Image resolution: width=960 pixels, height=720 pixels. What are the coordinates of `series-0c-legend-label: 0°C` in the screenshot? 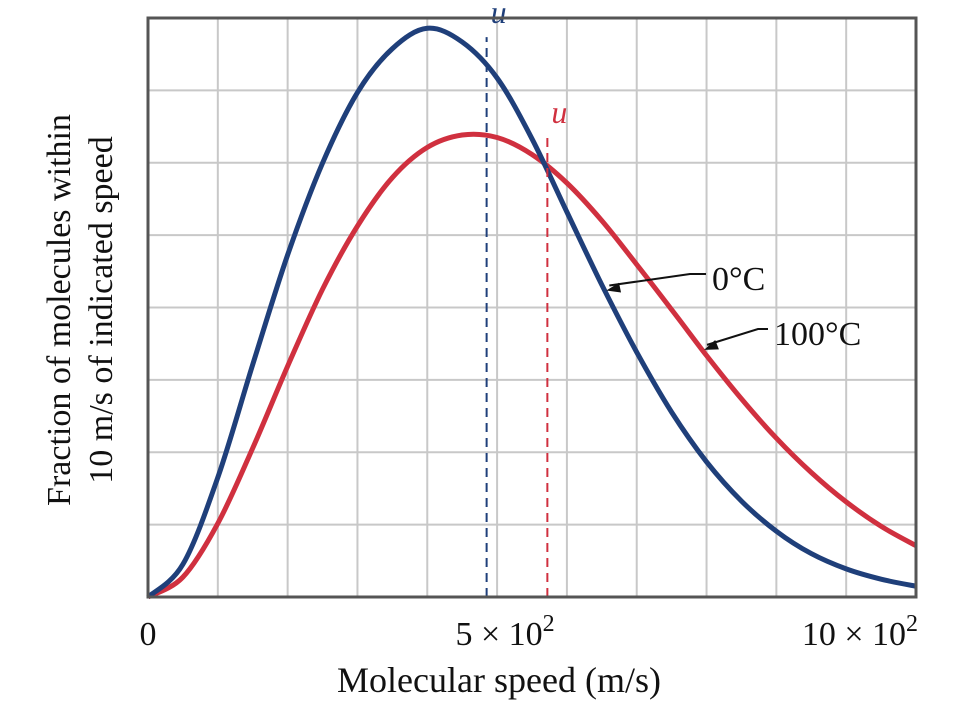 It's located at (738, 279).